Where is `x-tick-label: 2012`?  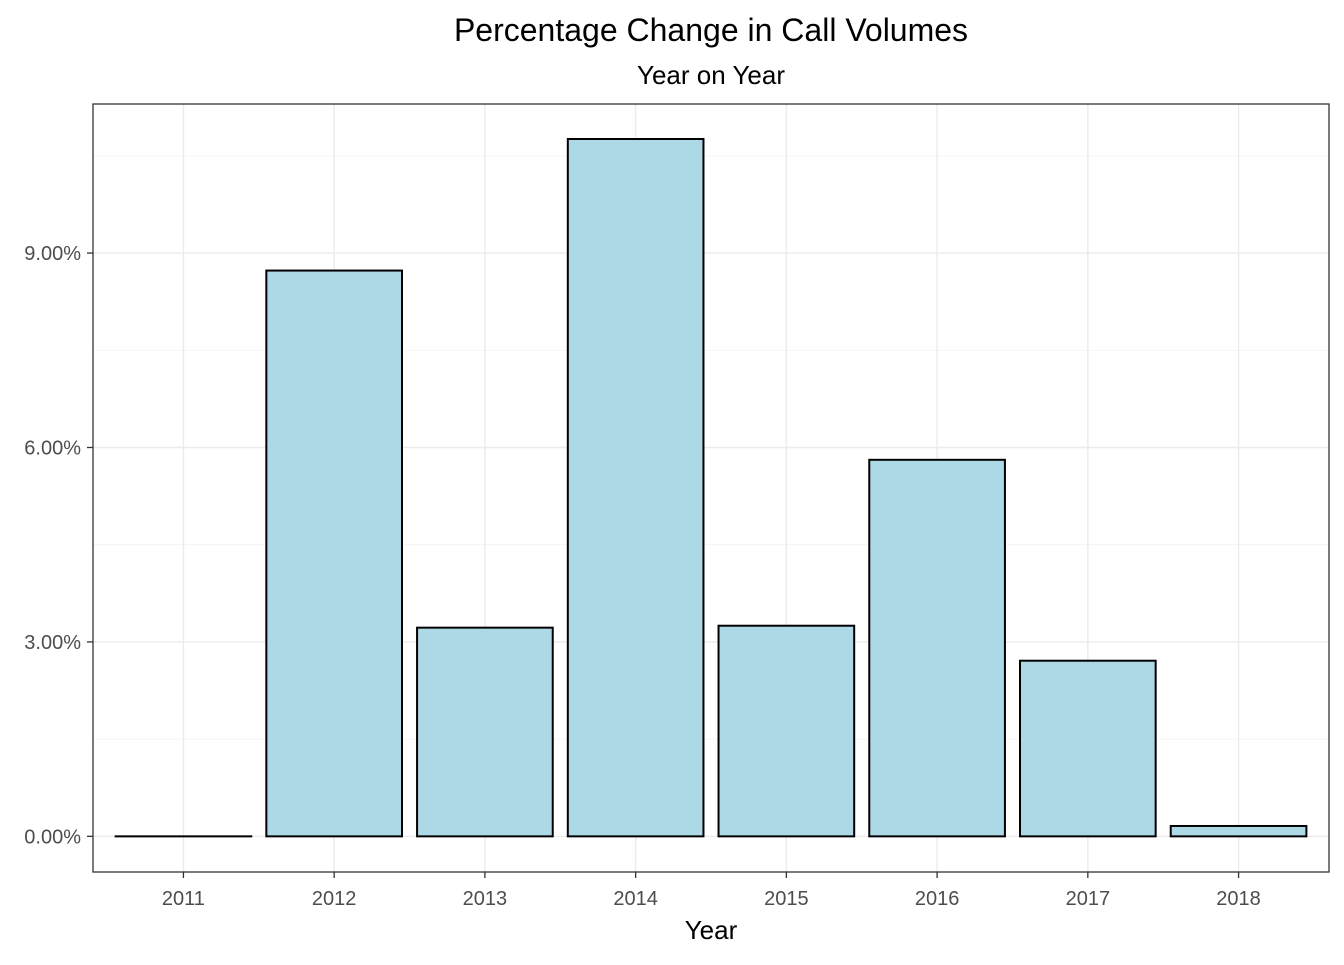 x-tick-label: 2012 is located at coordinates (334, 899).